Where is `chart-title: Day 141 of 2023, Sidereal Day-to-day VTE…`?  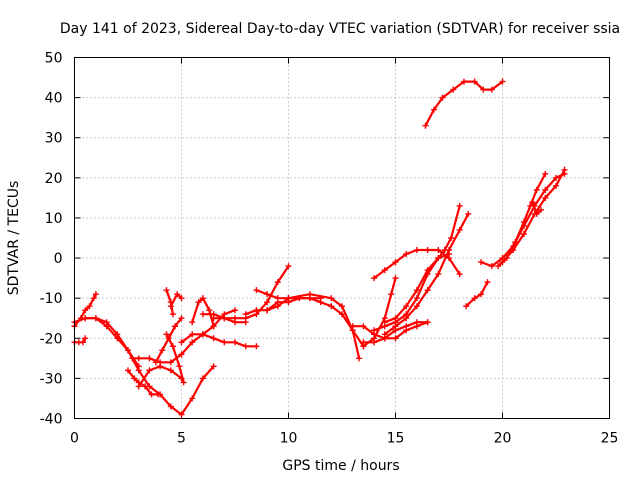 chart-title: Day 141 of 2023, Sidereal Day-to-day VTE… is located at coordinates (340, 29).